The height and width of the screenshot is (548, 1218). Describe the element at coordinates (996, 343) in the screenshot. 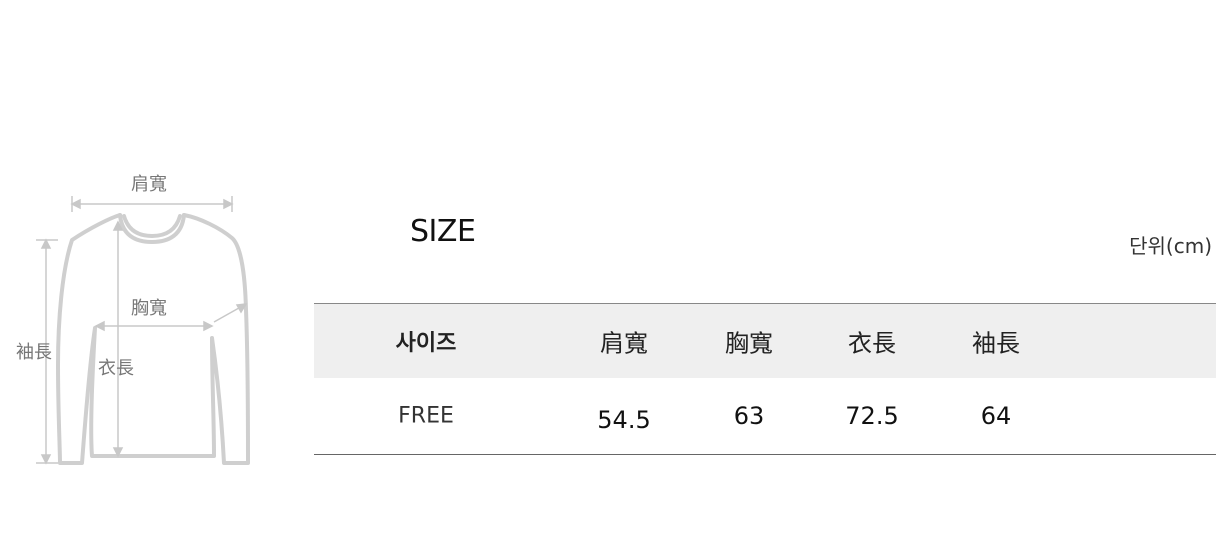

I see `header-sleeve: 袖長` at that location.